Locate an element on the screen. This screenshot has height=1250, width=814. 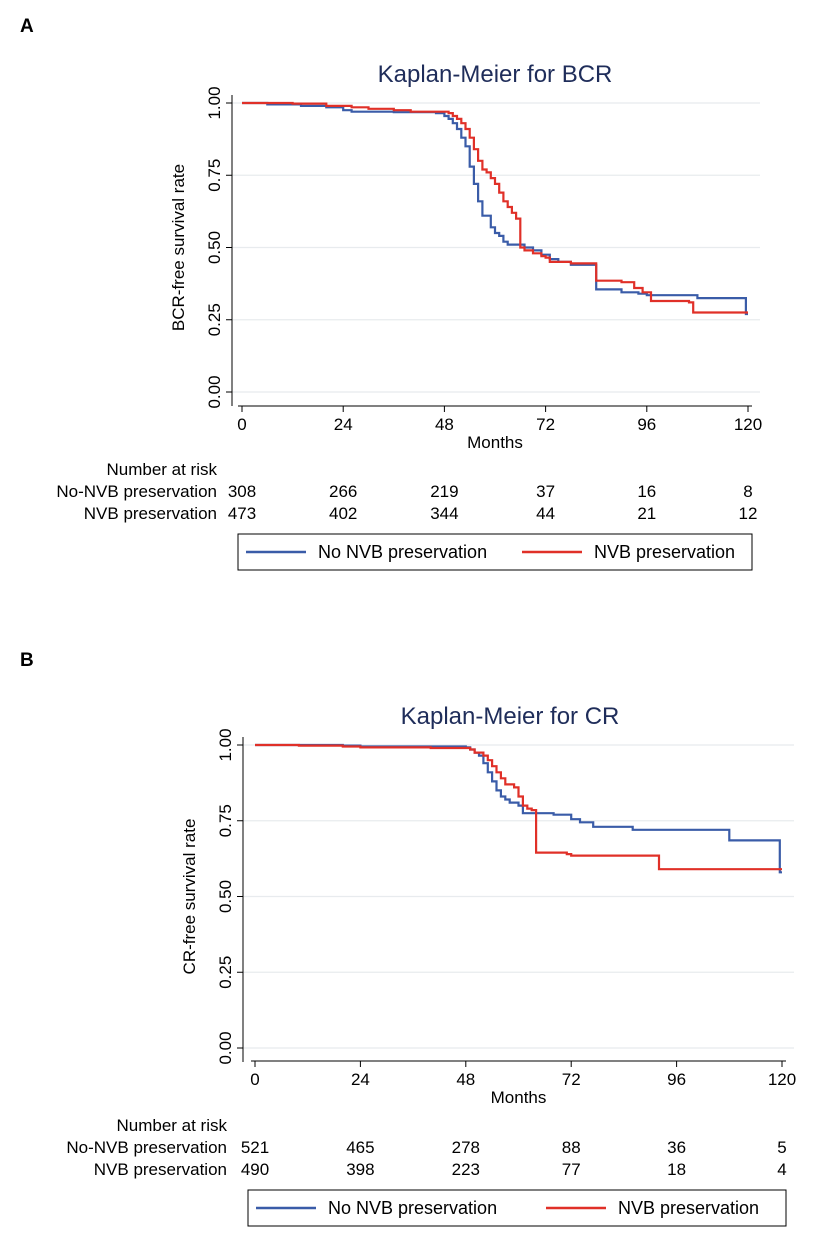
panel-label-b: B is located at coordinates (27, 660).